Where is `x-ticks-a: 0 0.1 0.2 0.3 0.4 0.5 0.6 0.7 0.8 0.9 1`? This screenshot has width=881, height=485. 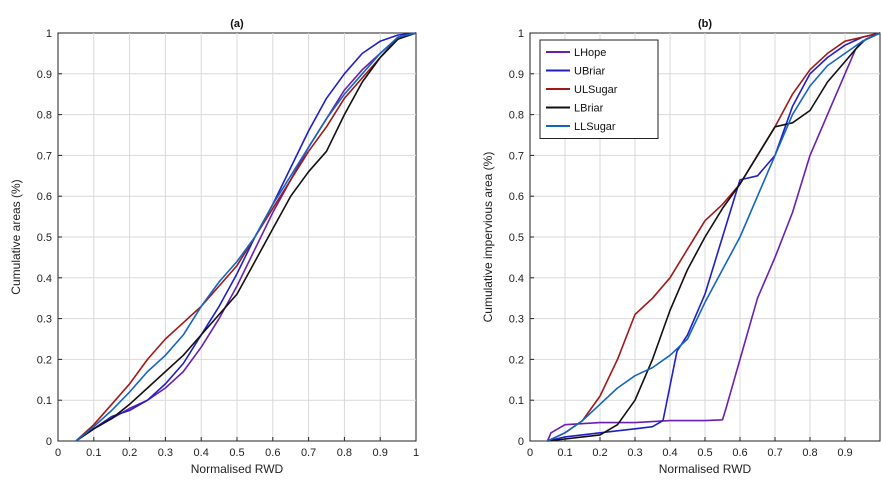
x-ticks-a: 0 0.1 0.2 0.3 0.4 0.5 0.6 0.7 0.8 0.9 1 is located at coordinates (237, 448).